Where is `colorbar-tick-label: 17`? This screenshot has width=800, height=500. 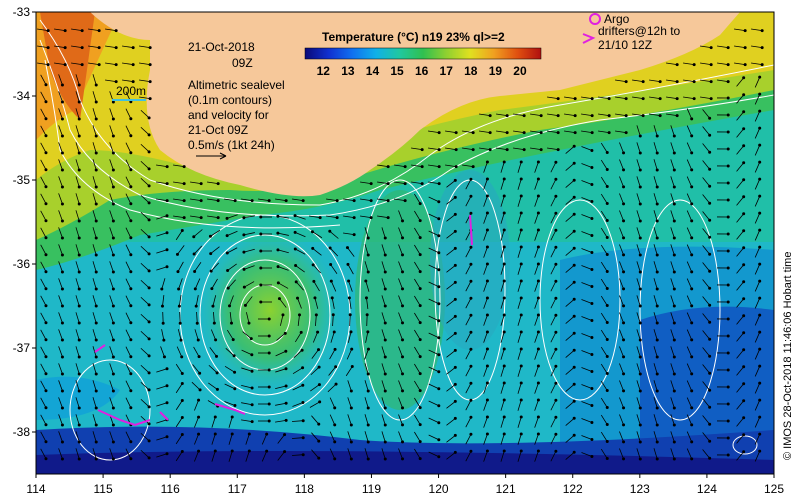
colorbar-tick-label: 17 is located at coordinates (447, 71).